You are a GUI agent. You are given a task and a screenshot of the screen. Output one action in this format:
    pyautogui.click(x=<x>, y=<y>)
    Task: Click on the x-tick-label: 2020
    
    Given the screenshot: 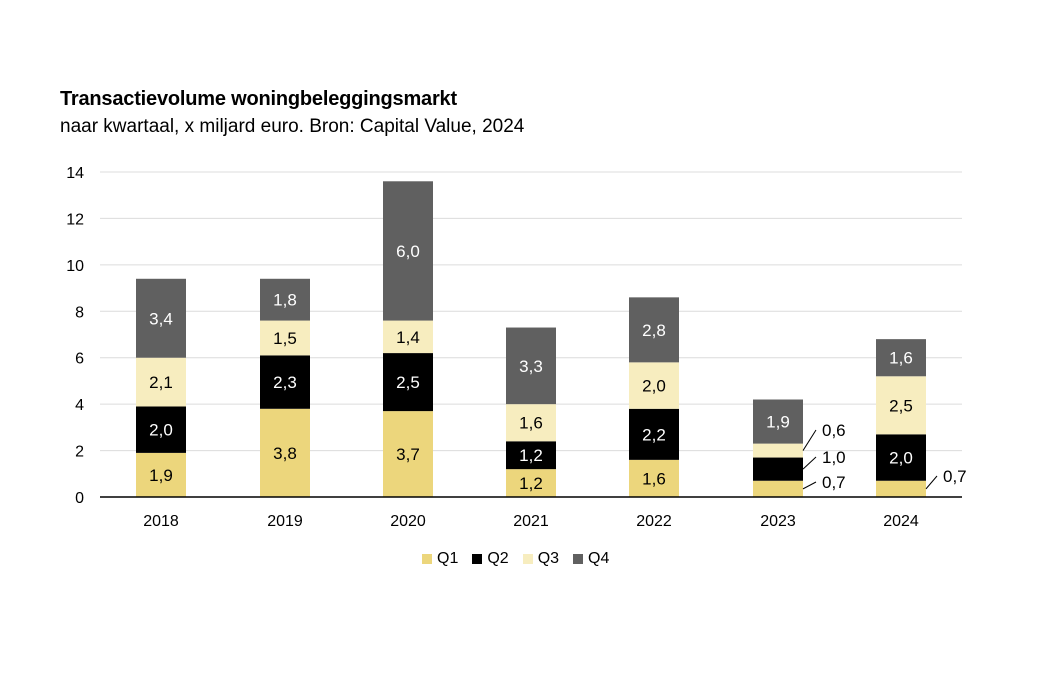 What is the action you would take?
    pyautogui.click(x=408, y=521)
    